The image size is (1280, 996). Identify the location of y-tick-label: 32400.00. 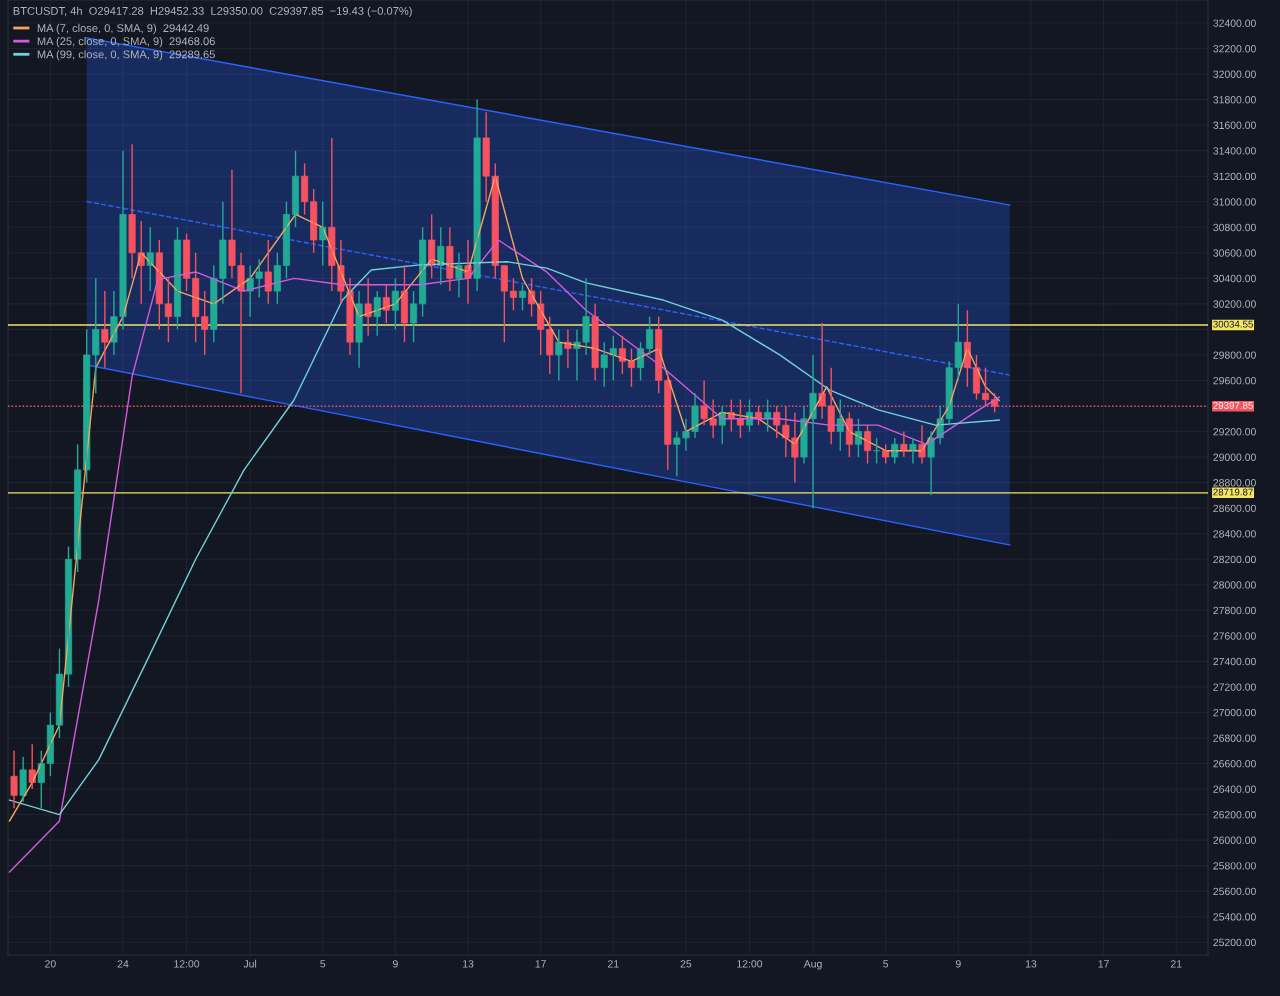
(1234, 23).